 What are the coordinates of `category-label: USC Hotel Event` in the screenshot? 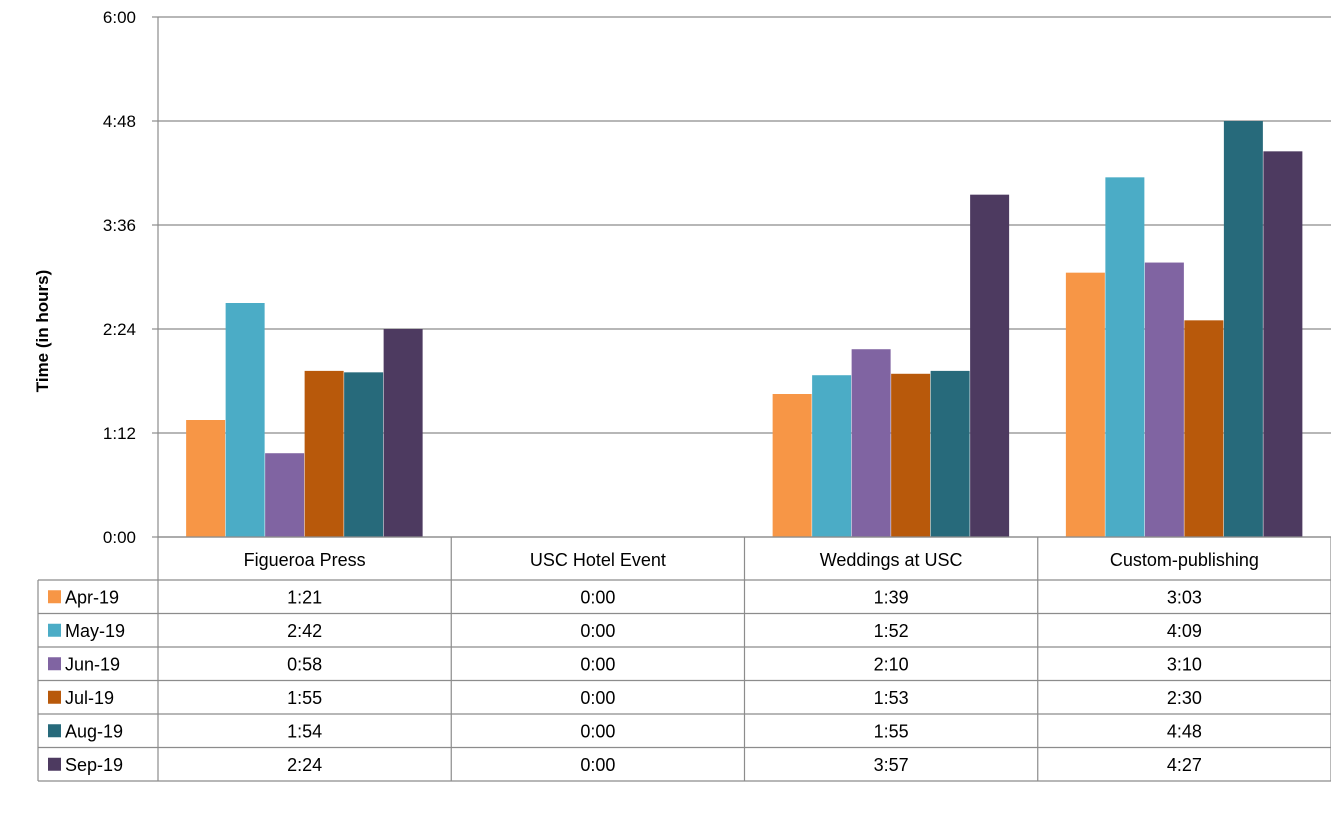 It's located at (598, 560).